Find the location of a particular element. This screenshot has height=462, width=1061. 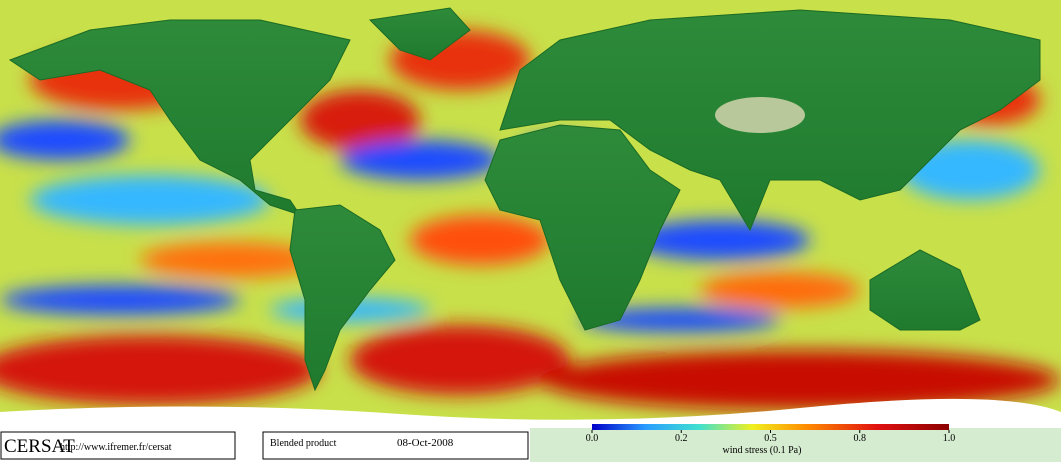

south-america is located at coordinates (342, 298).